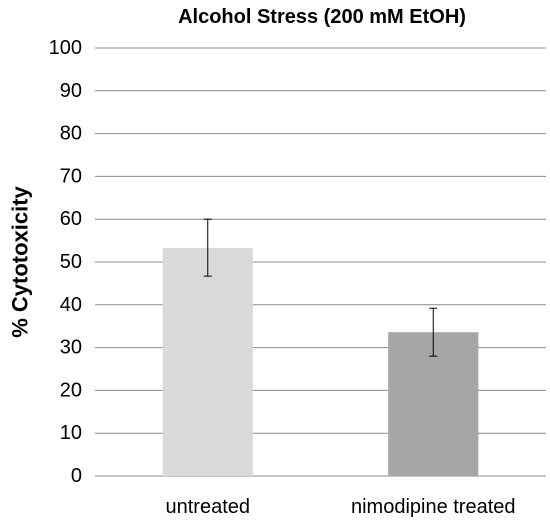 Image resolution: width=550 pixels, height=528 pixels. Describe the element at coordinates (322, 17) in the screenshot. I see `chart-title: Alcohol Stress (200 mM EtOH)` at that location.